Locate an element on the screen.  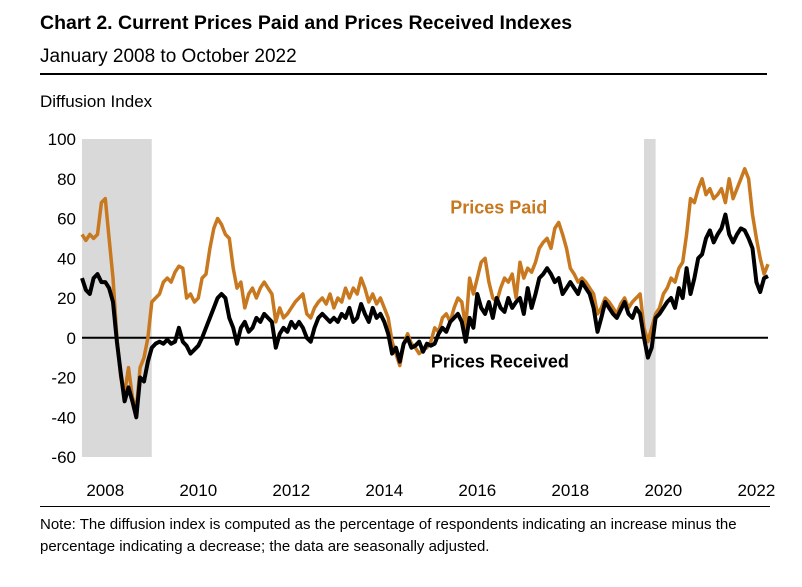
chart-subtitle: January 2008 to October 2022 is located at coordinates (168, 56).